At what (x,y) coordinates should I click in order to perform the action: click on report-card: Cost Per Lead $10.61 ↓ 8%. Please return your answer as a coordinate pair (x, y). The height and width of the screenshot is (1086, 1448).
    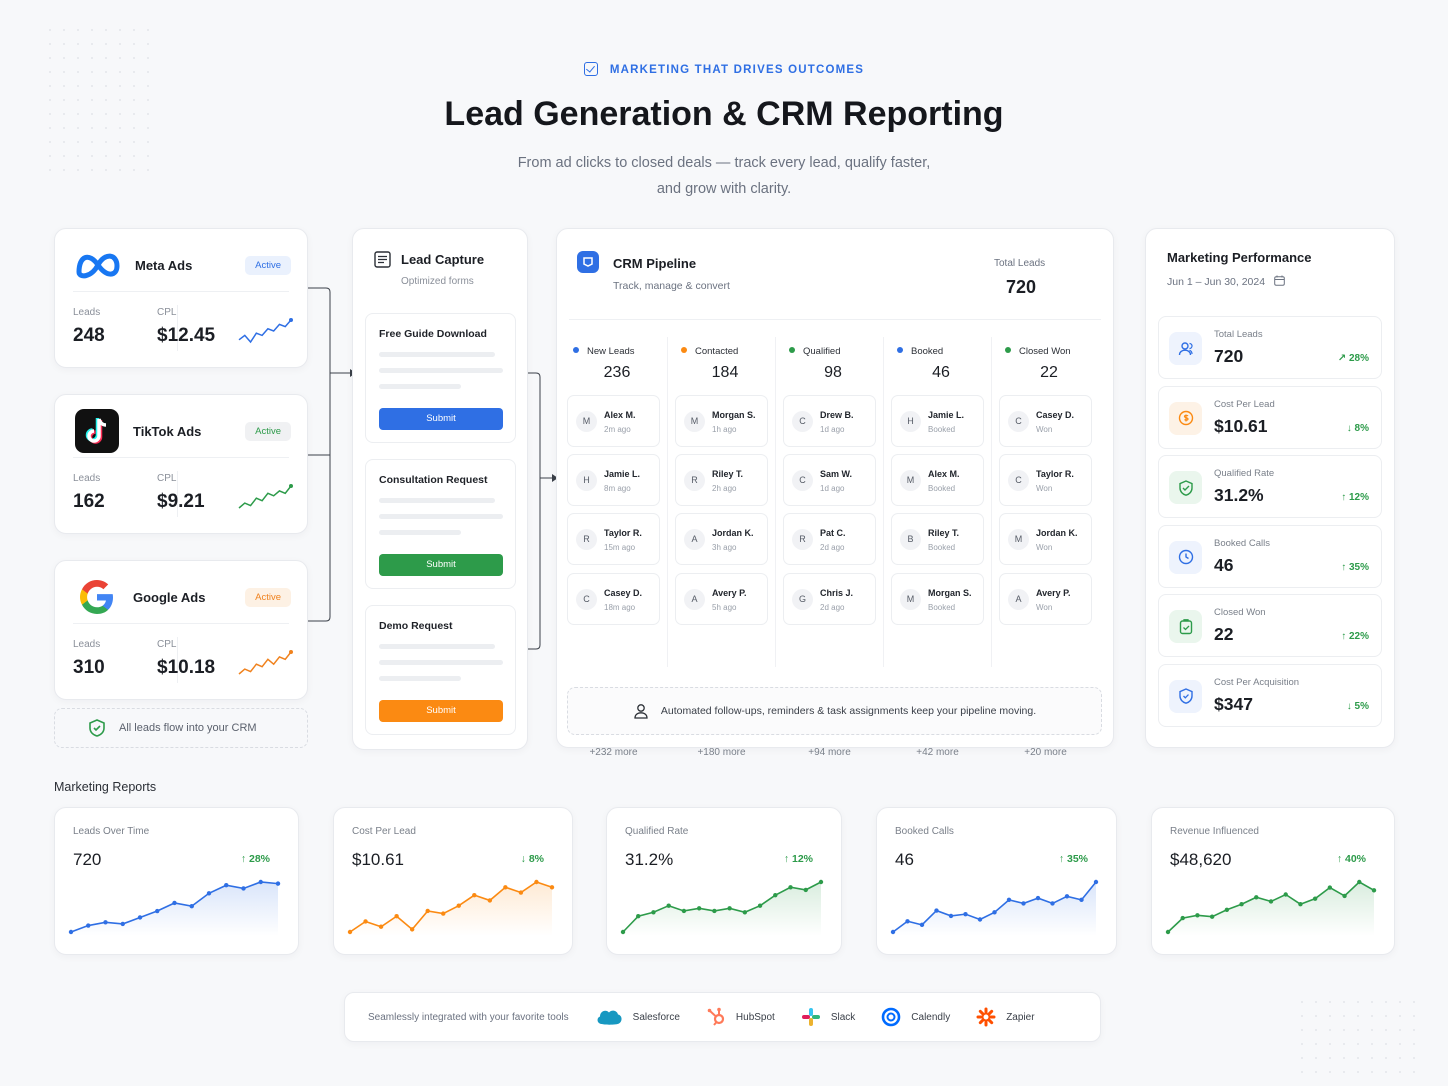
    Looking at the image, I should click on (453, 881).